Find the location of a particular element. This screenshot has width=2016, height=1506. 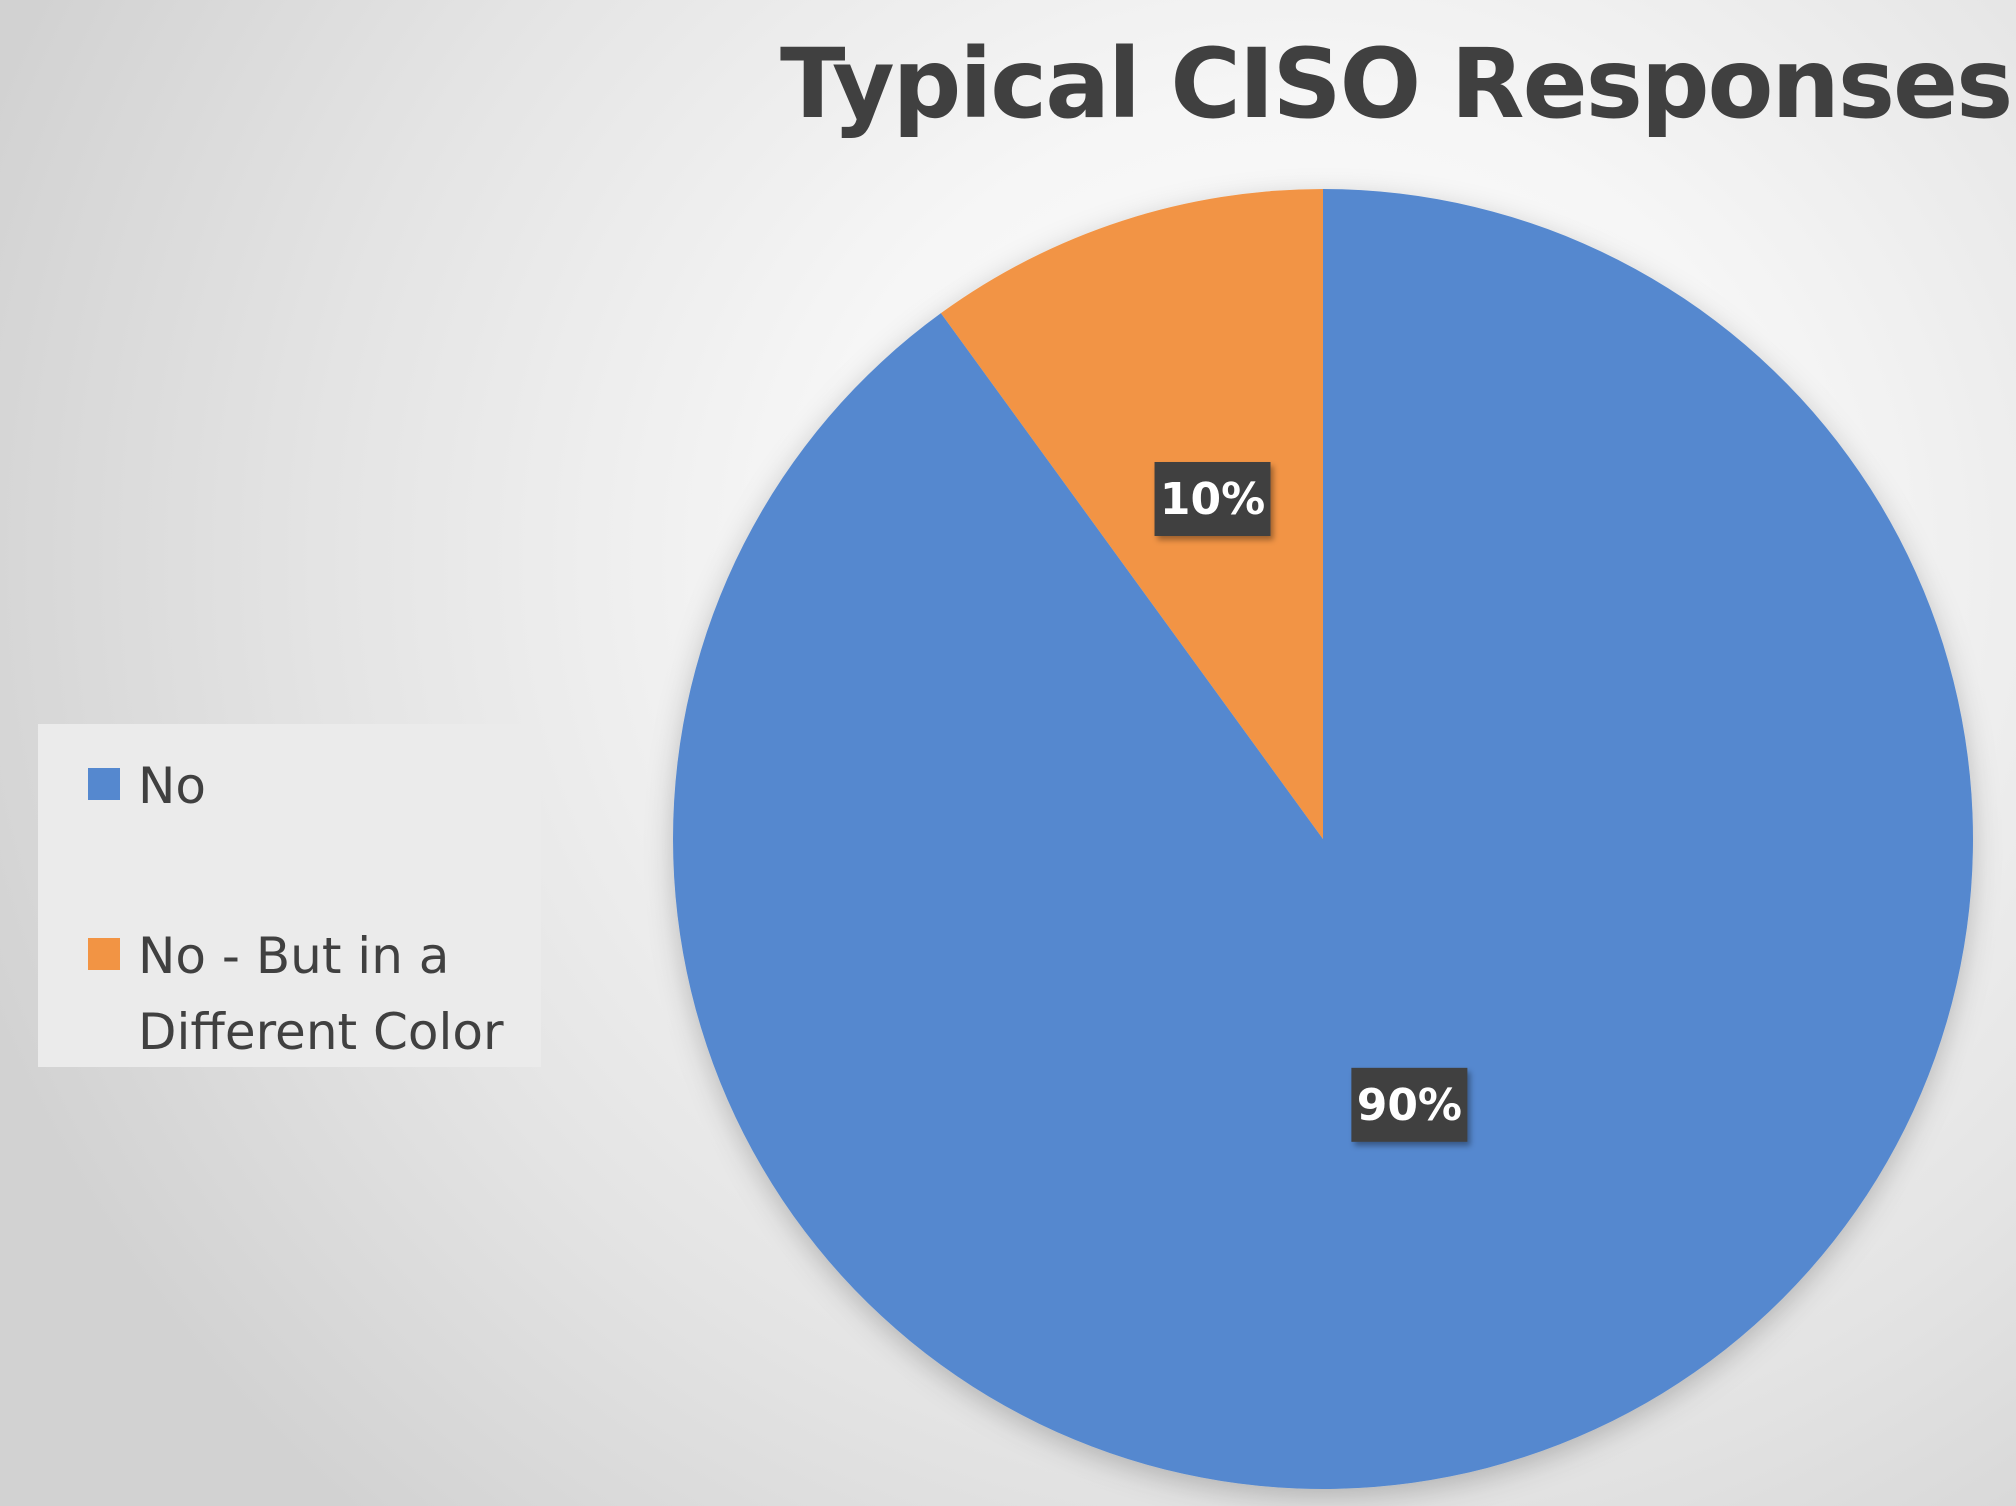

legend-label-different-color: No - But in a Different Color is located at coordinates (321, 994).